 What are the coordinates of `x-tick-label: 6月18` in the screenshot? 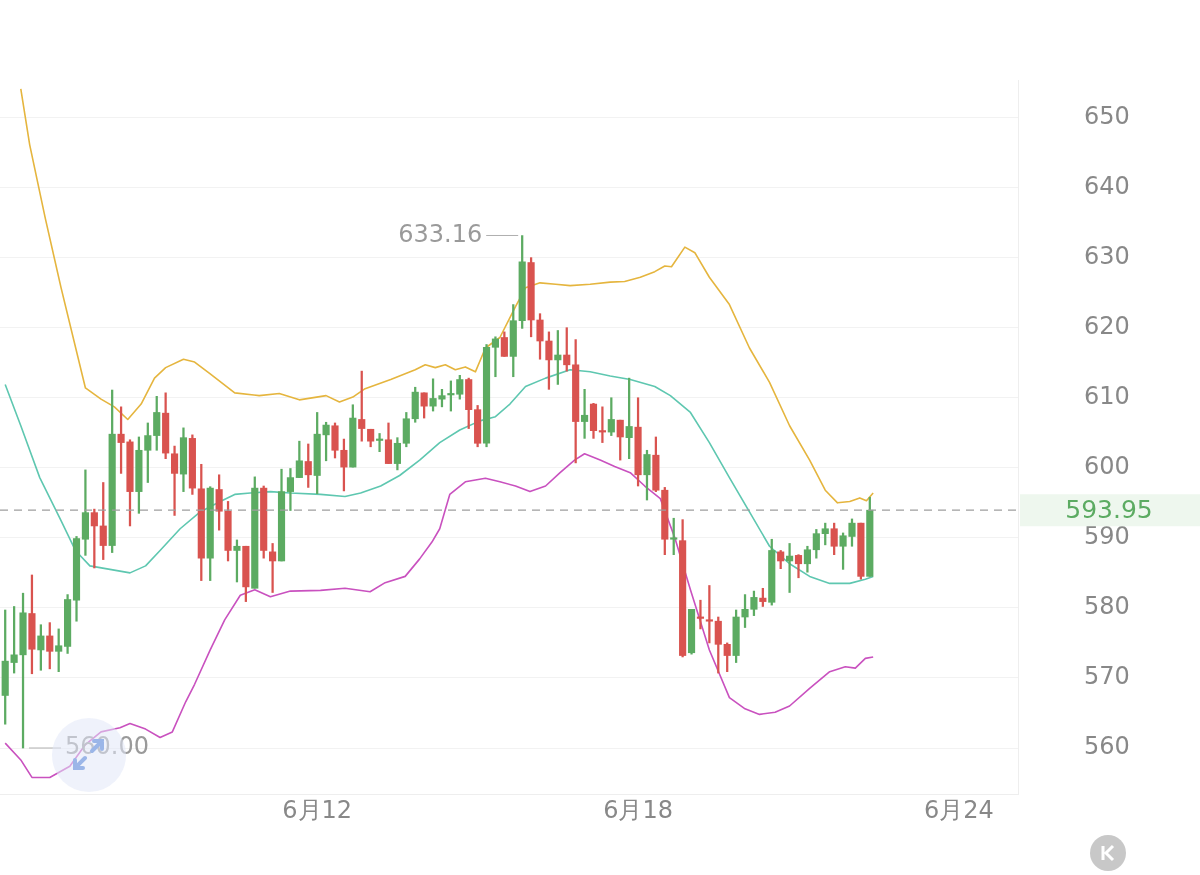 It's located at (638, 810).